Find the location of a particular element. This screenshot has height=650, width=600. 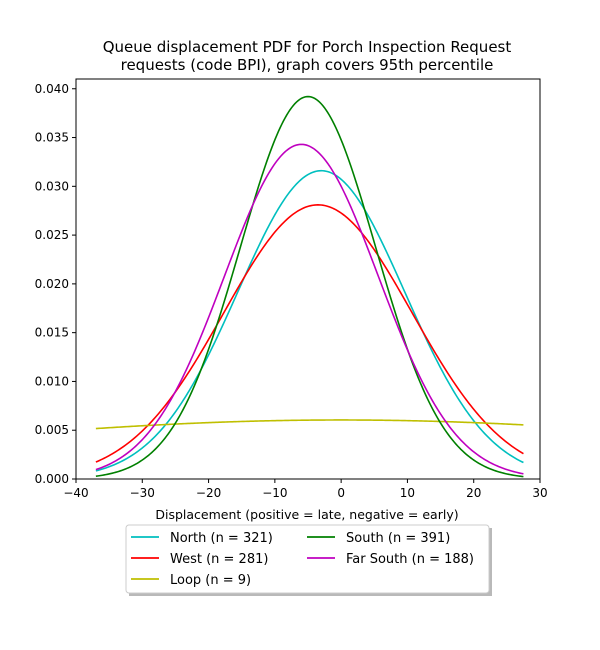

legend-label: West (n = 281) is located at coordinates (219, 559).